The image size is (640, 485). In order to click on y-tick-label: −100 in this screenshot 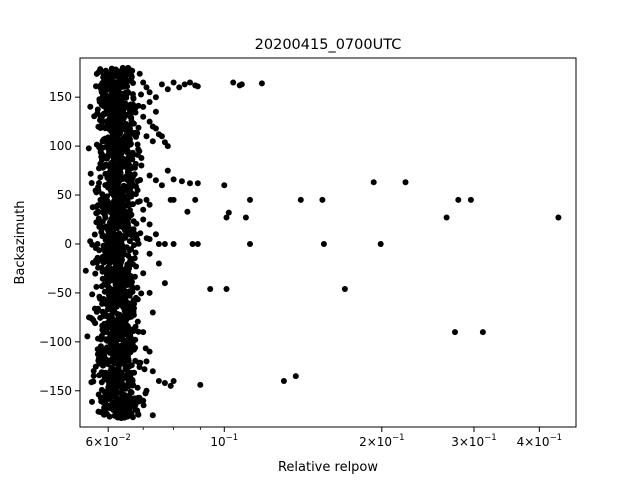, I will do `click(55, 342)`.